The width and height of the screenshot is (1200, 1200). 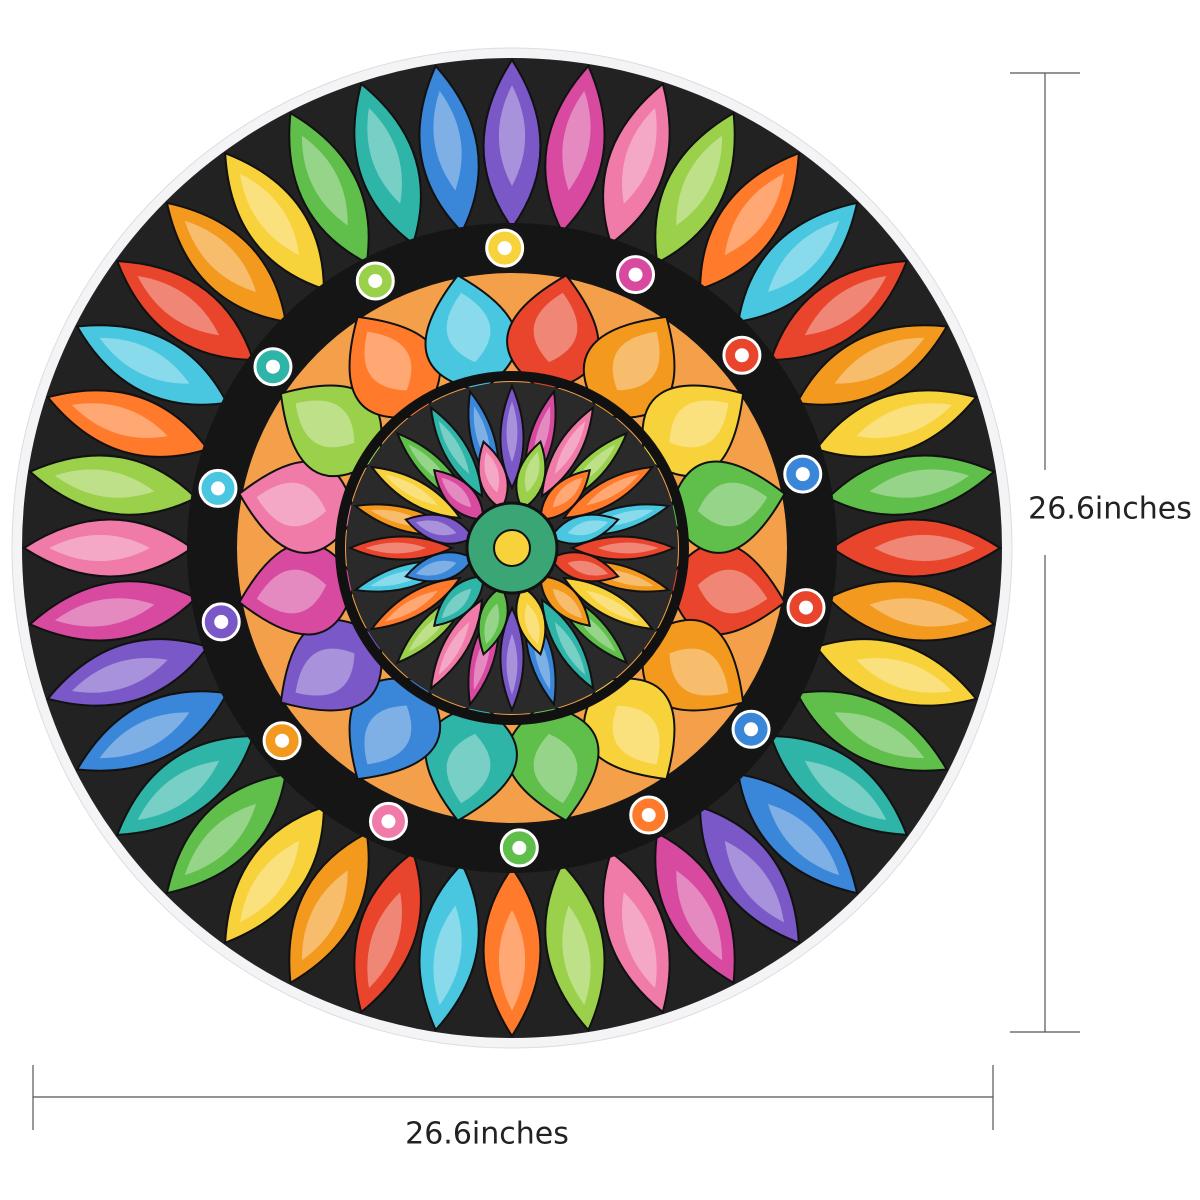 I want to click on middle-petal, so click(x=726, y=507).